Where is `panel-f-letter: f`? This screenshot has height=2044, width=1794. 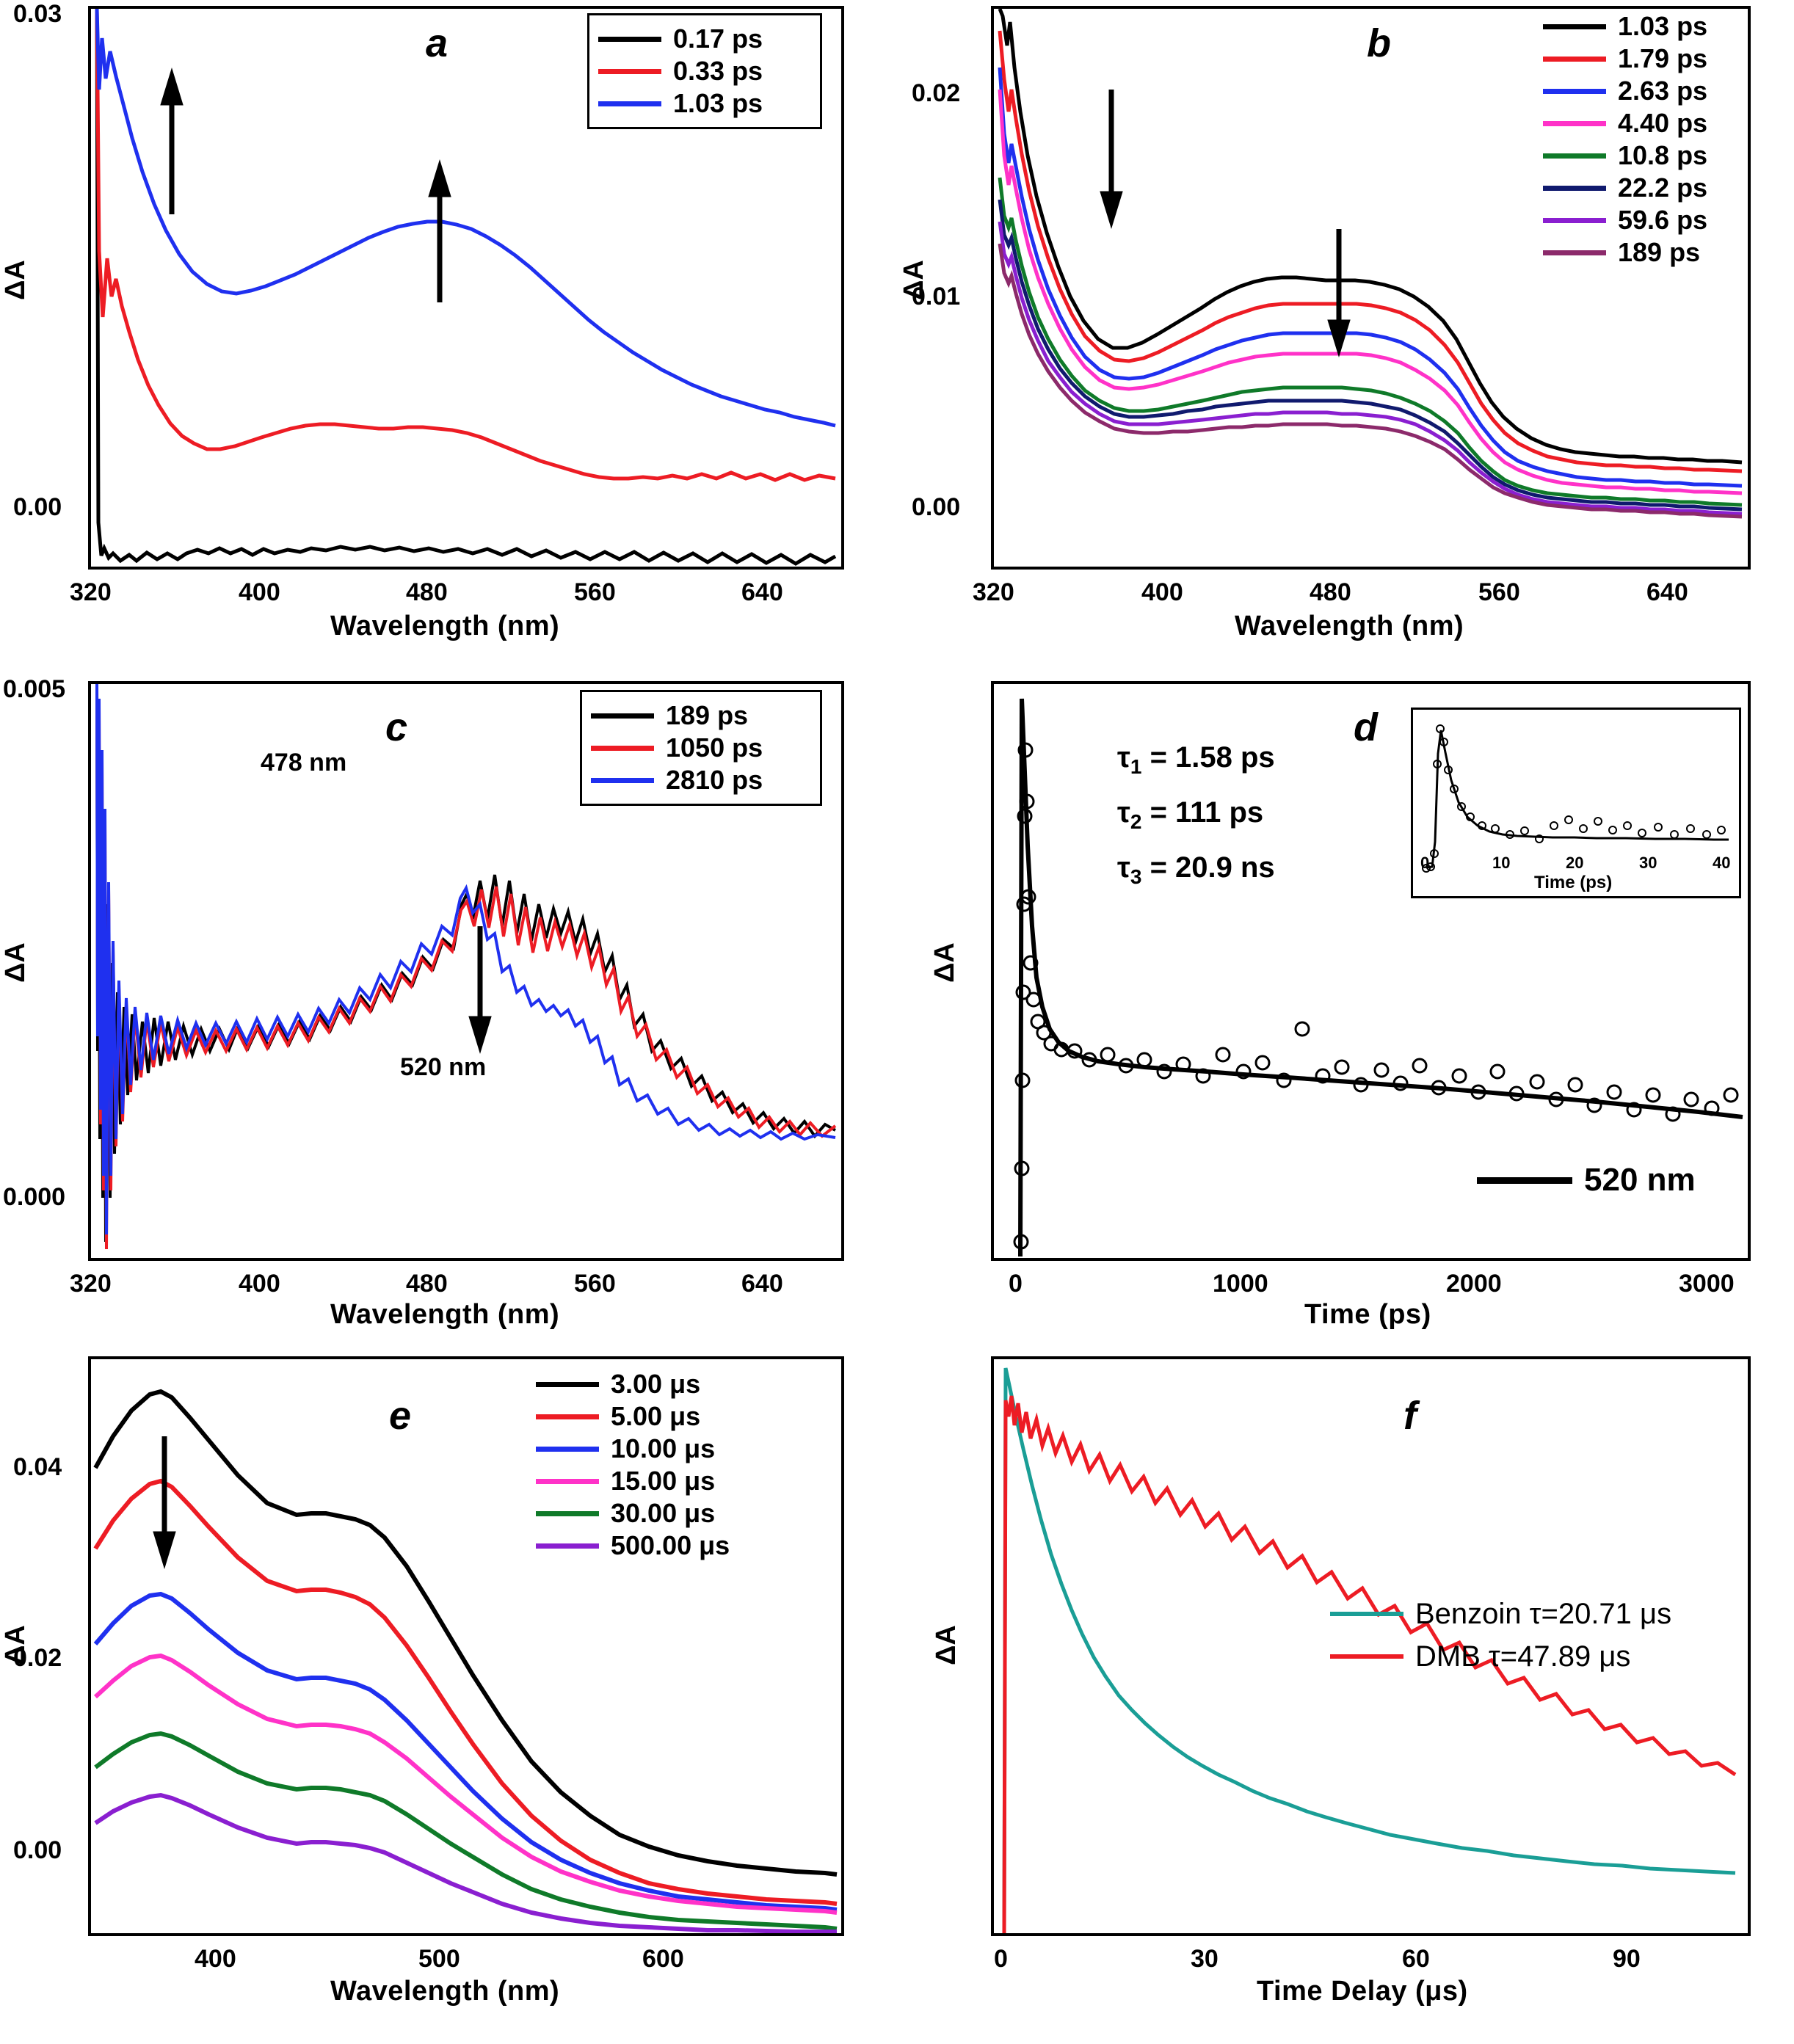
panel-f-letter: f is located at coordinates (1410, 1416).